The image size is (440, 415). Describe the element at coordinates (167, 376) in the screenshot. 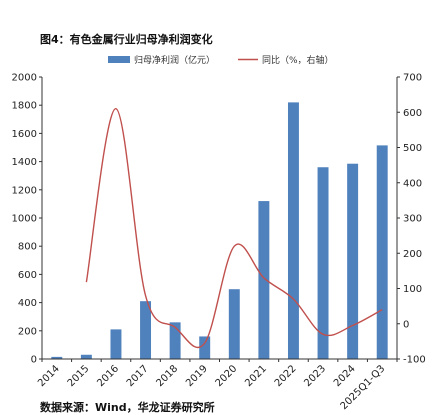

I see `x-tick-label: 2018` at that location.